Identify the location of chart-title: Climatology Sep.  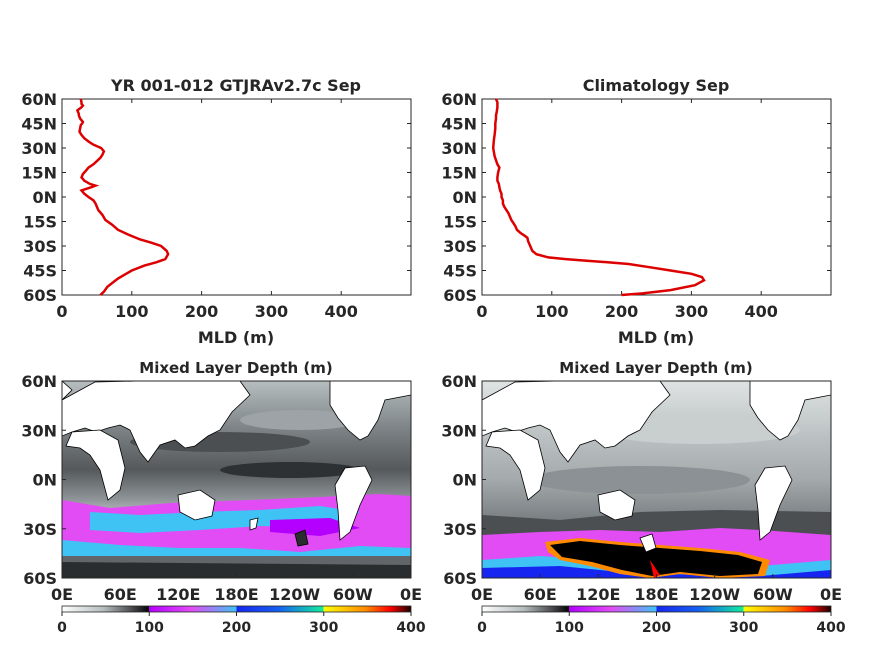
(656, 85).